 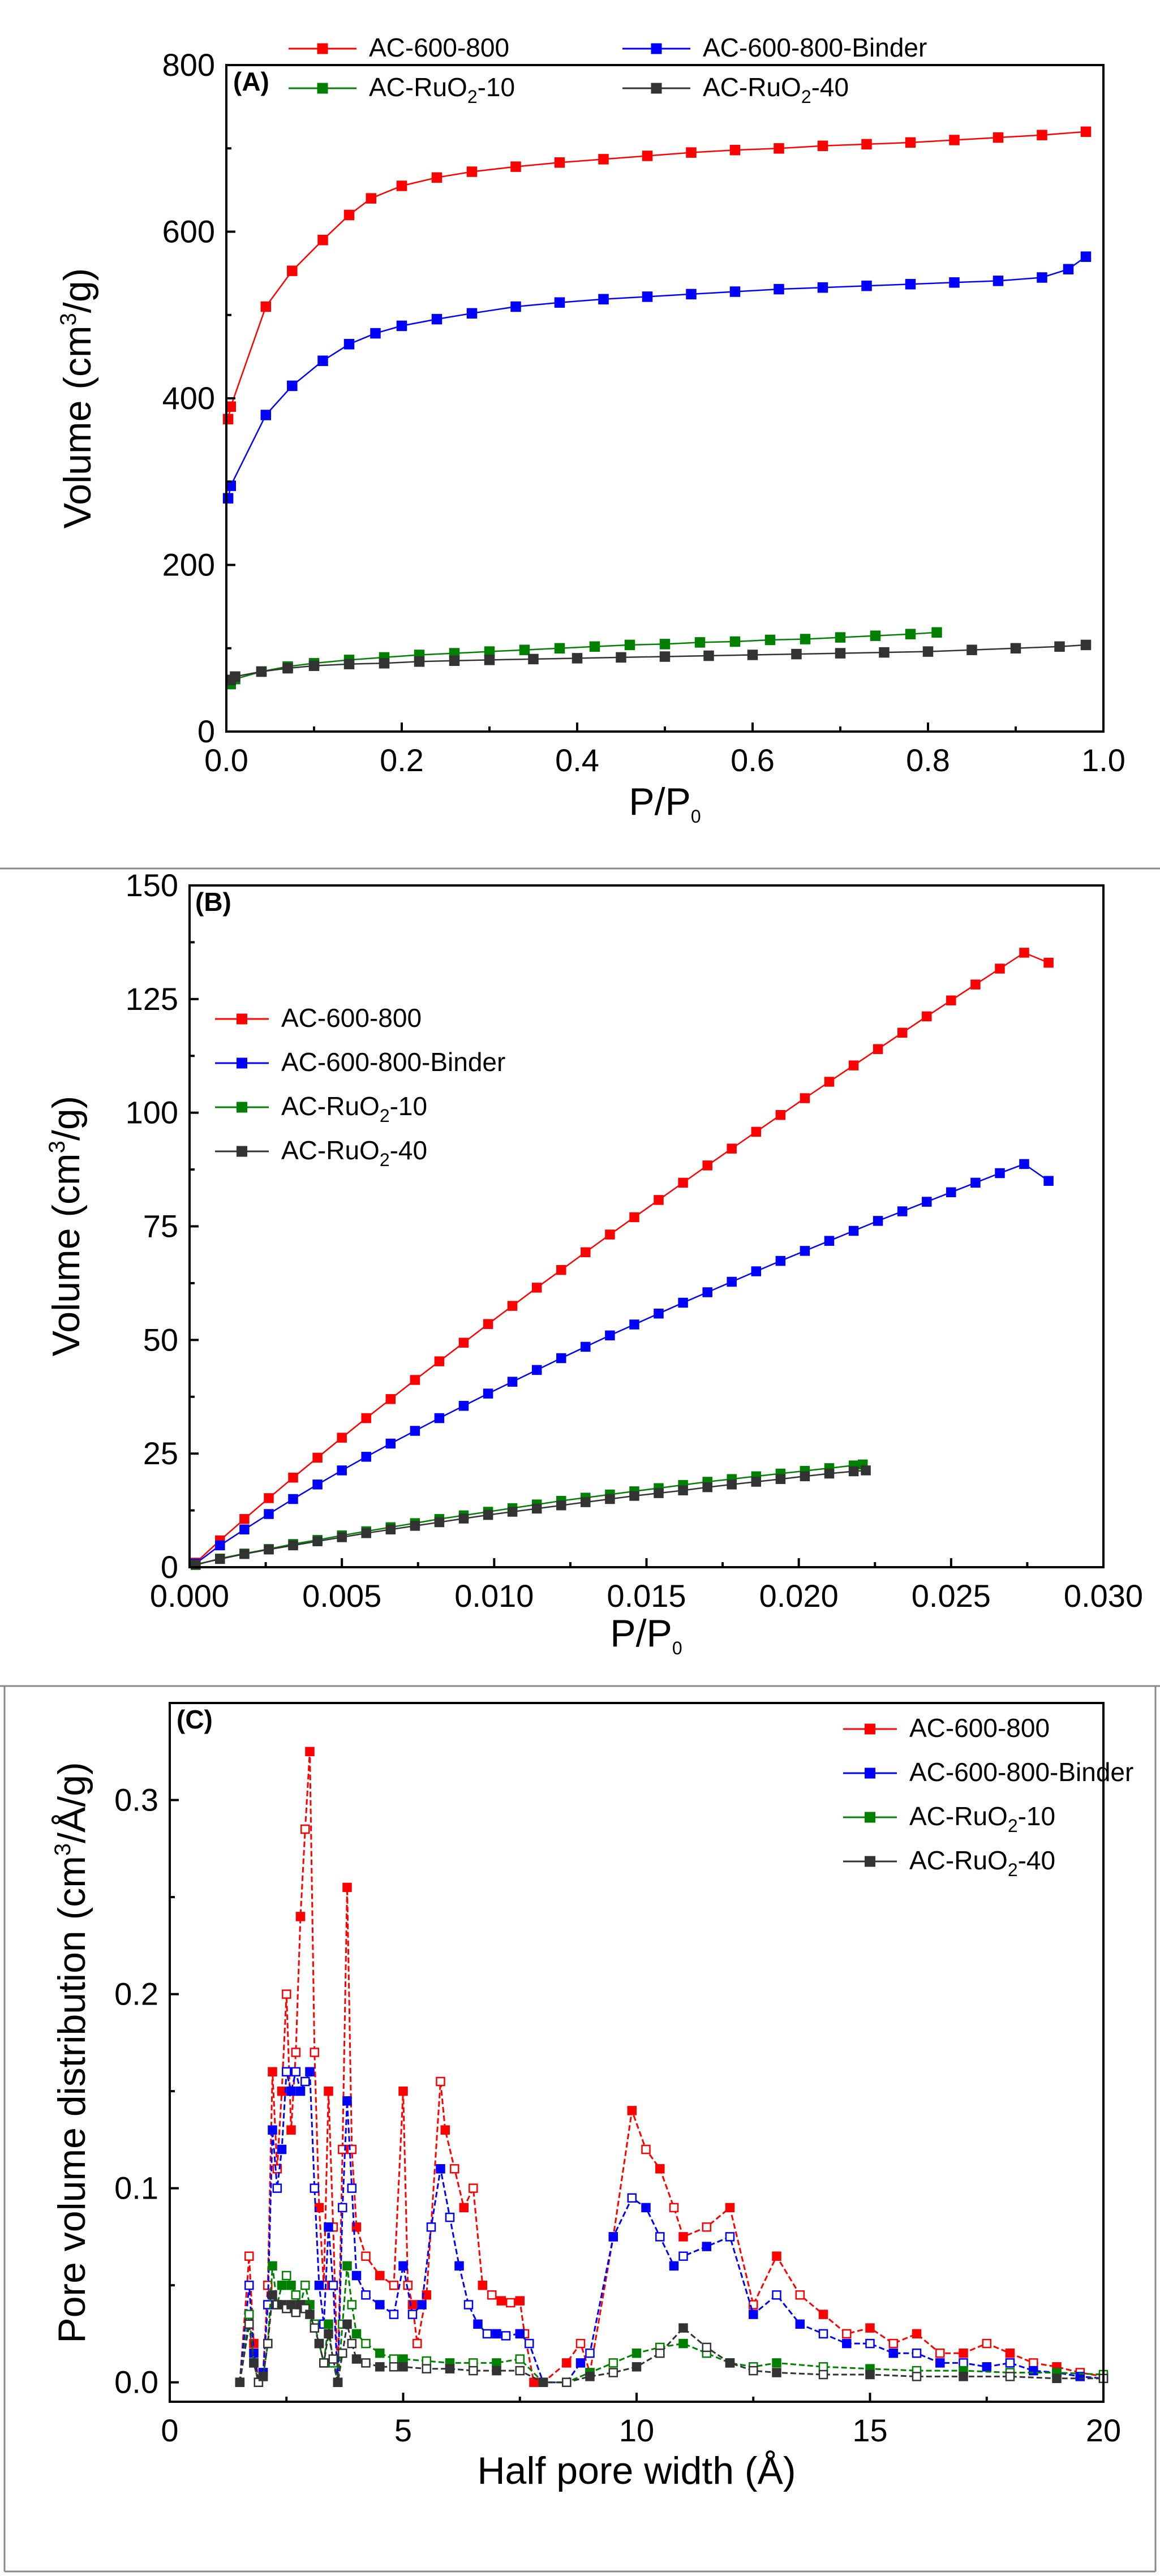 I want to click on panel-label: (C), so click(x=195, y=1720).